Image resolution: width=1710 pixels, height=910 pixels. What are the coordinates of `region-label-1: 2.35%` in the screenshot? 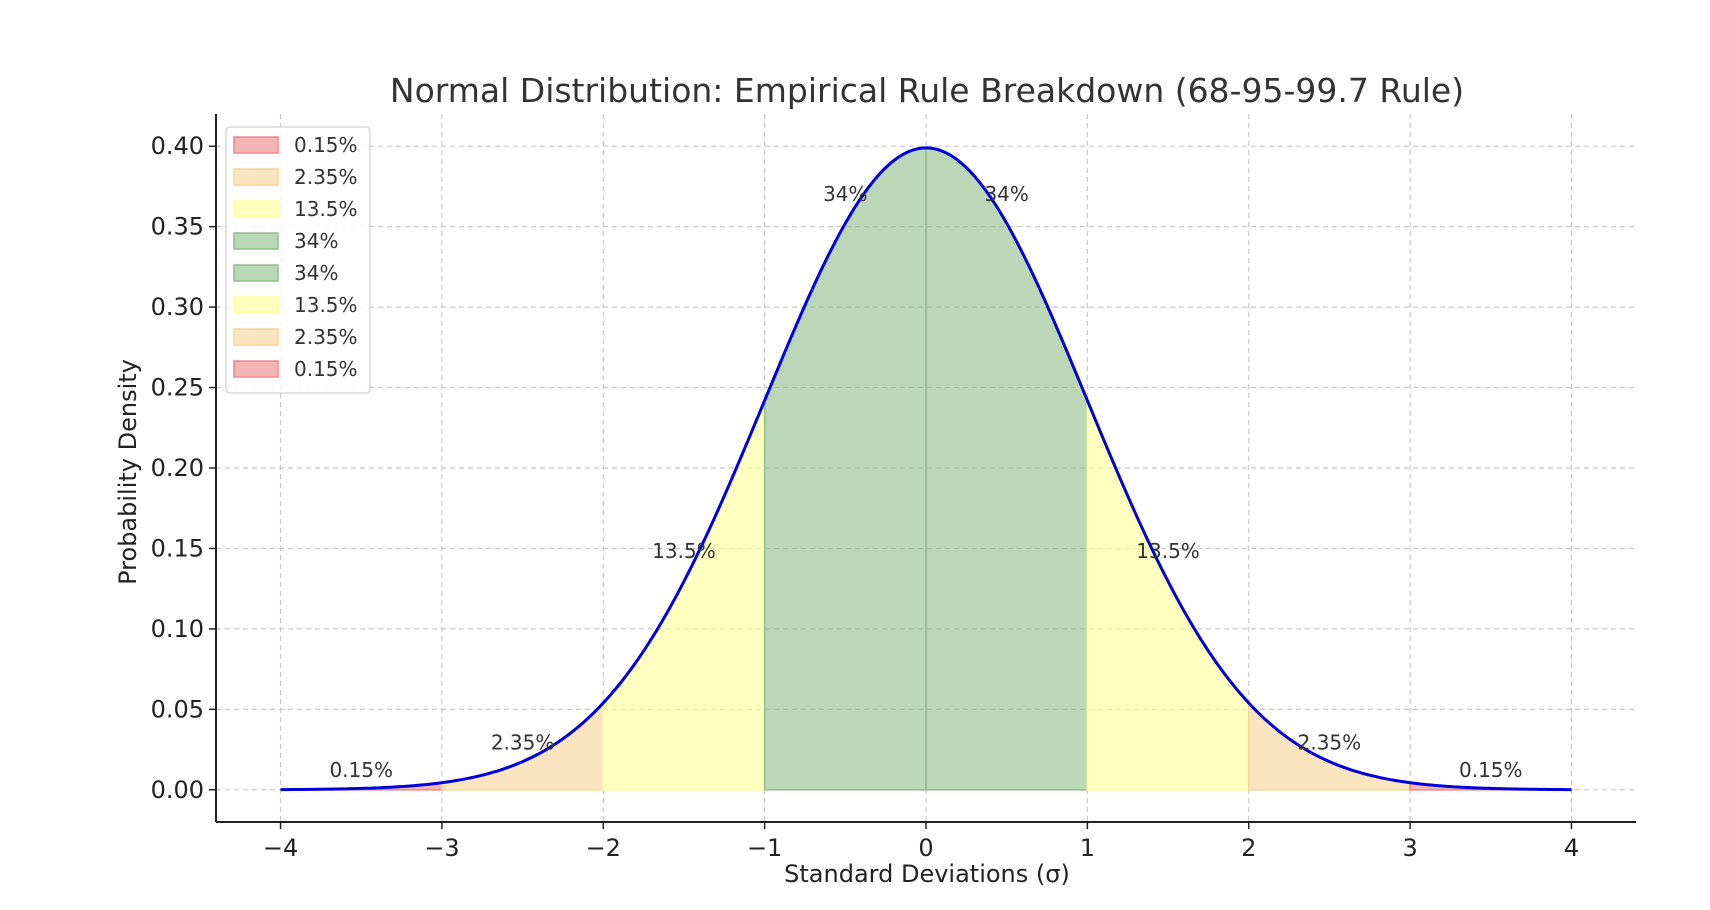 It's located at (523, 743).